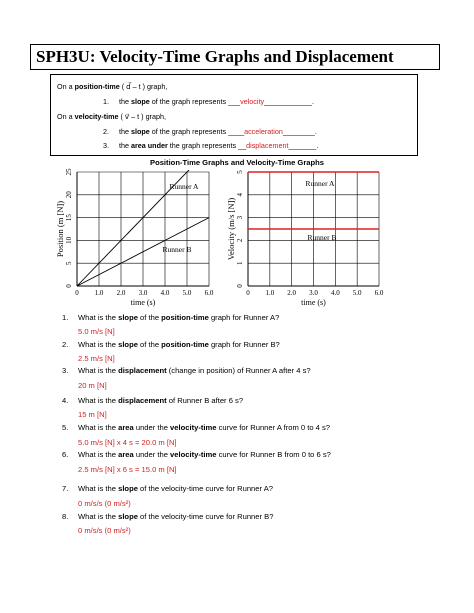 Image resolution: width=474 pixels, height=613 pixels. Describe the element at coordinates (205, 488) in the screenshot. I see `question-text: of the velocity-time curve for Runner A?` at that location.